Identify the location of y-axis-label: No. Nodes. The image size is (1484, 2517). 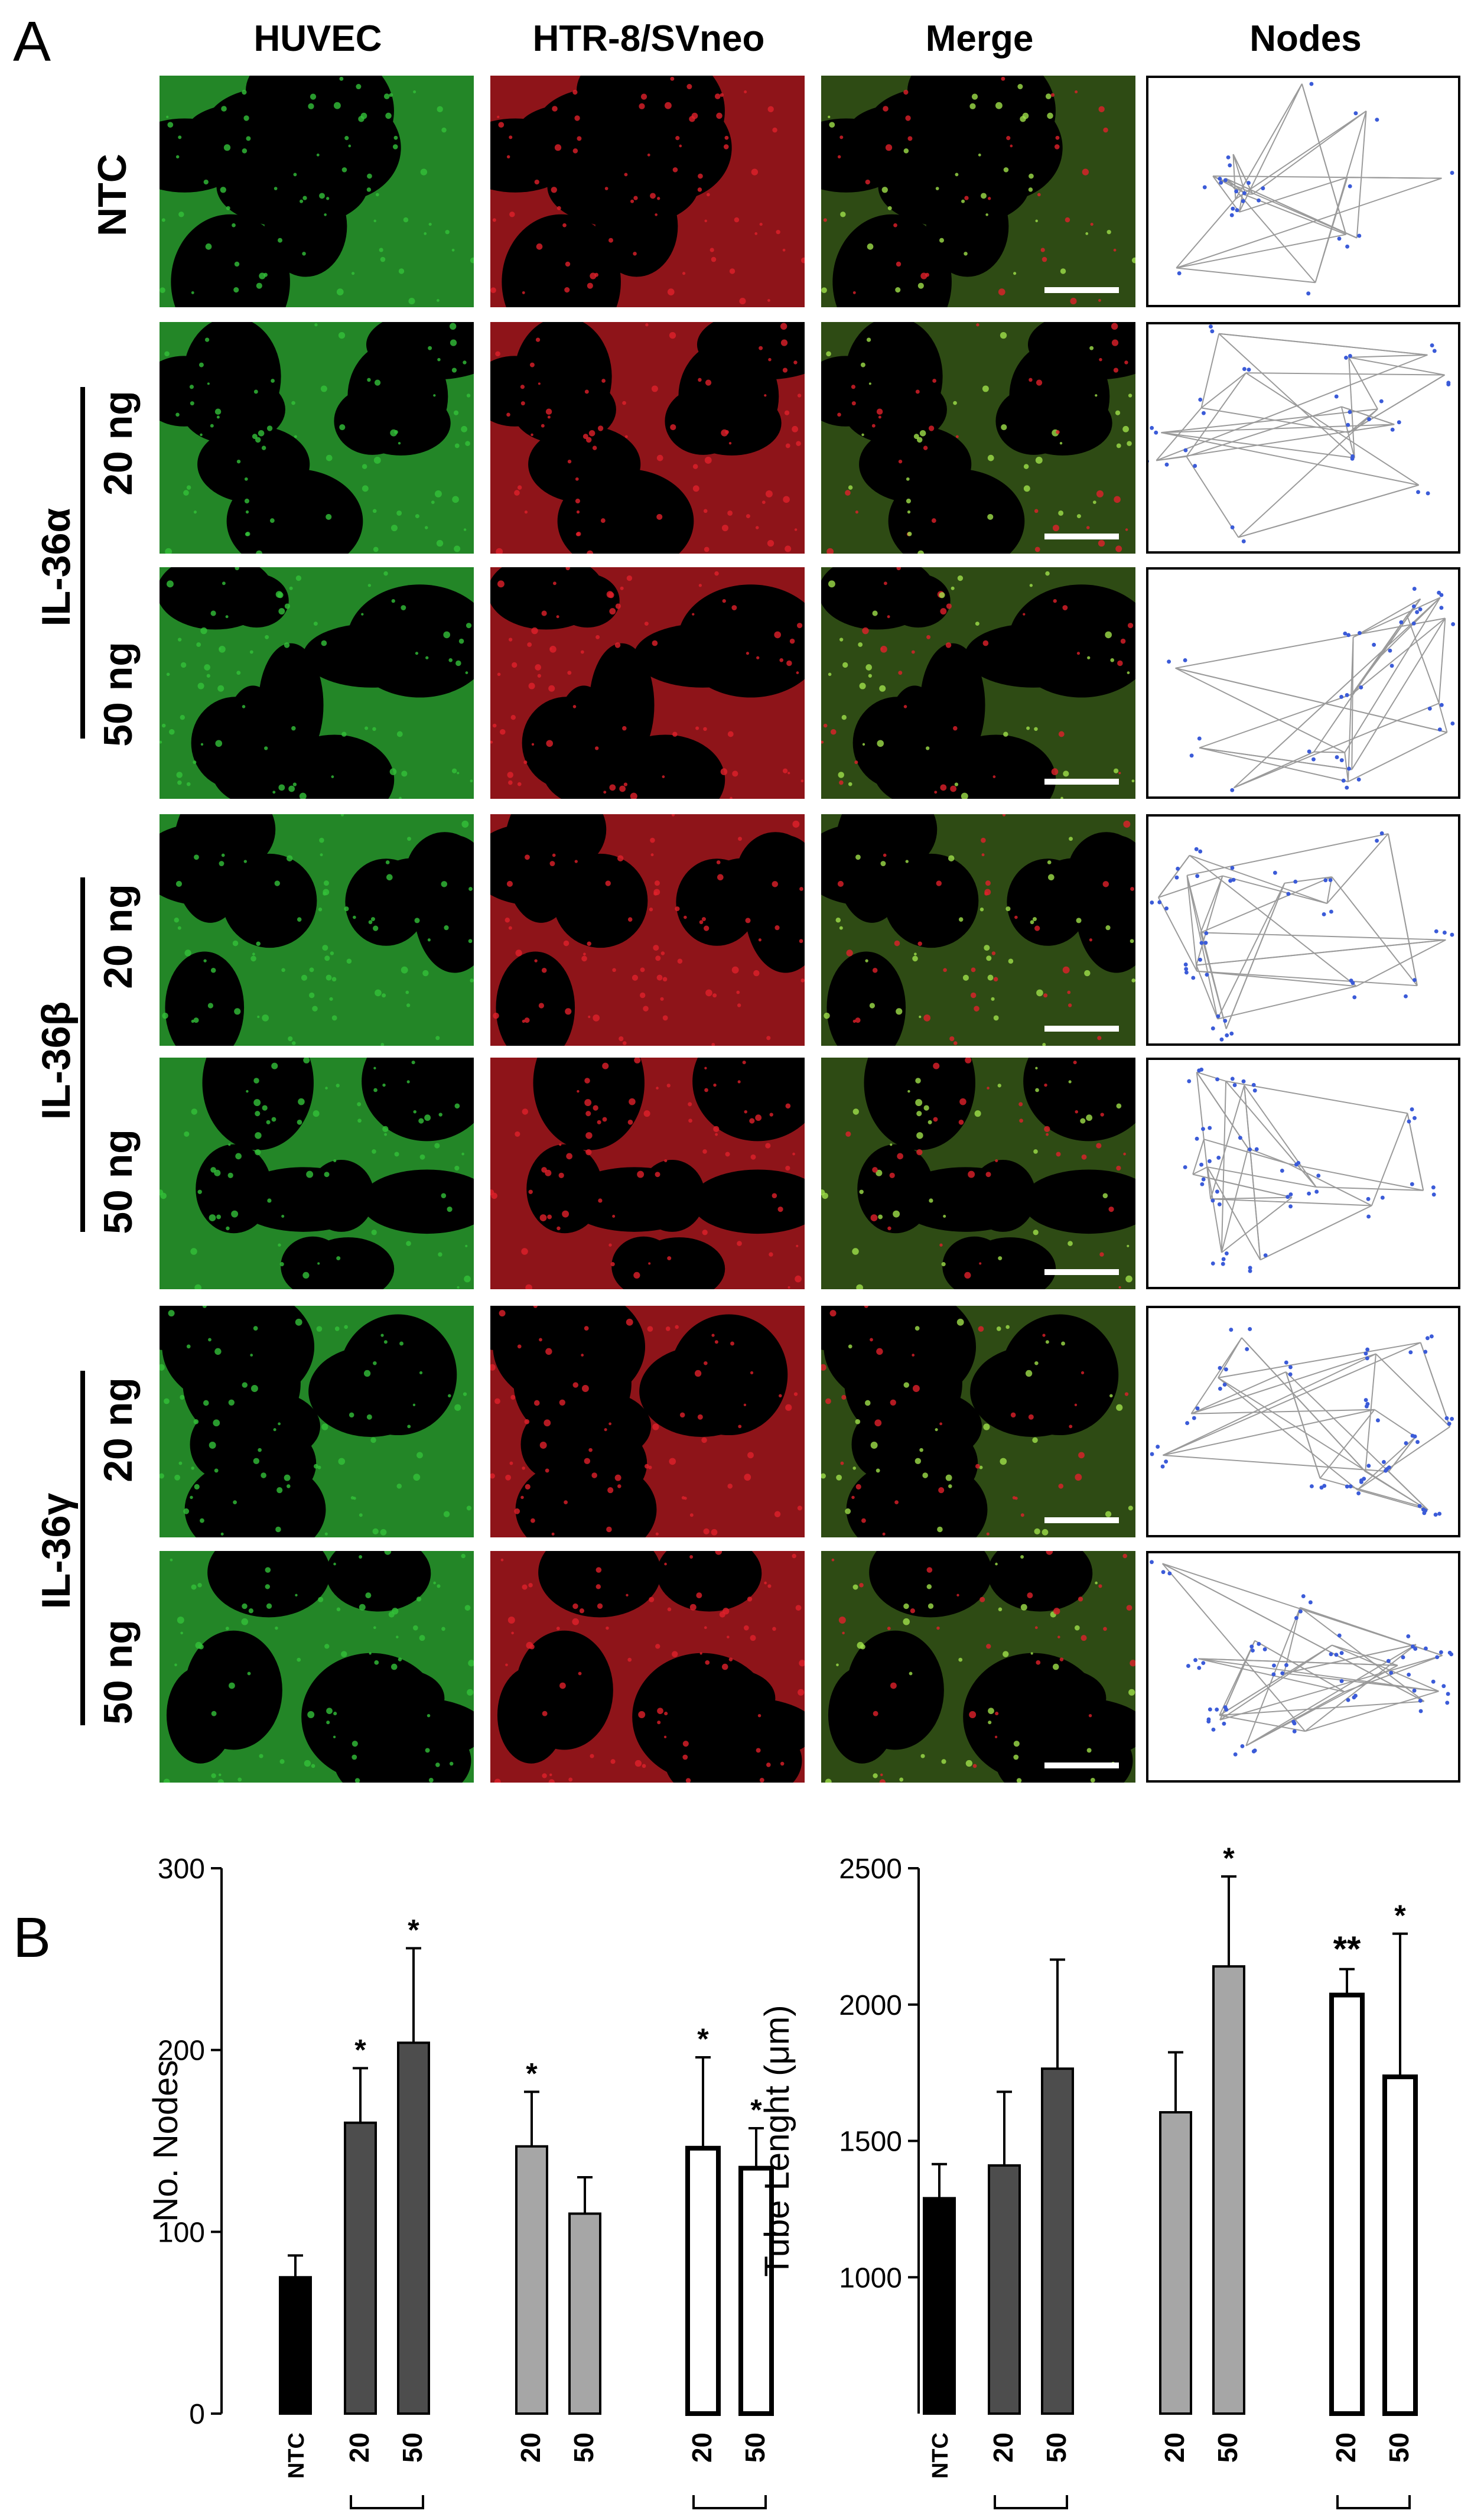
(166, 2141).